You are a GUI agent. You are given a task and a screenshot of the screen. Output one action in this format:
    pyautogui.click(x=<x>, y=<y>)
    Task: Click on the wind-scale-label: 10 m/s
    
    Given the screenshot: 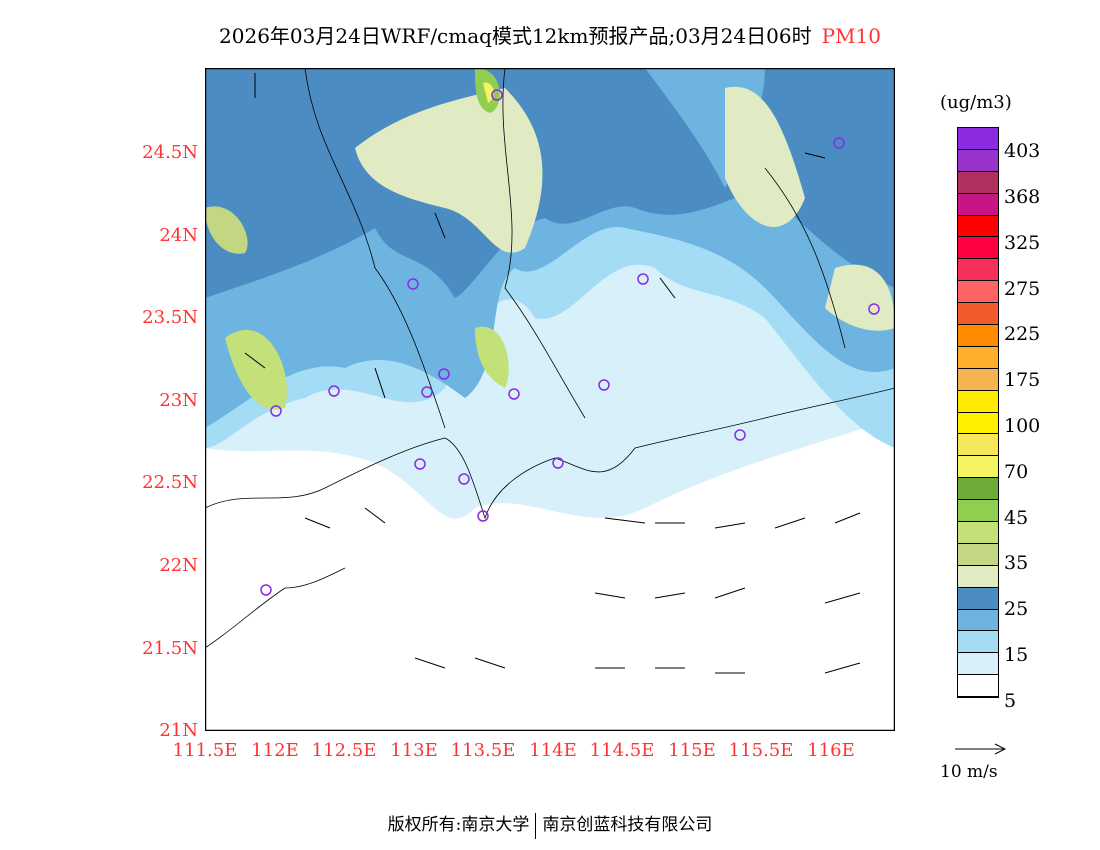 What is the action you would take?
    pyautogui.click(x=969, y=772)
    